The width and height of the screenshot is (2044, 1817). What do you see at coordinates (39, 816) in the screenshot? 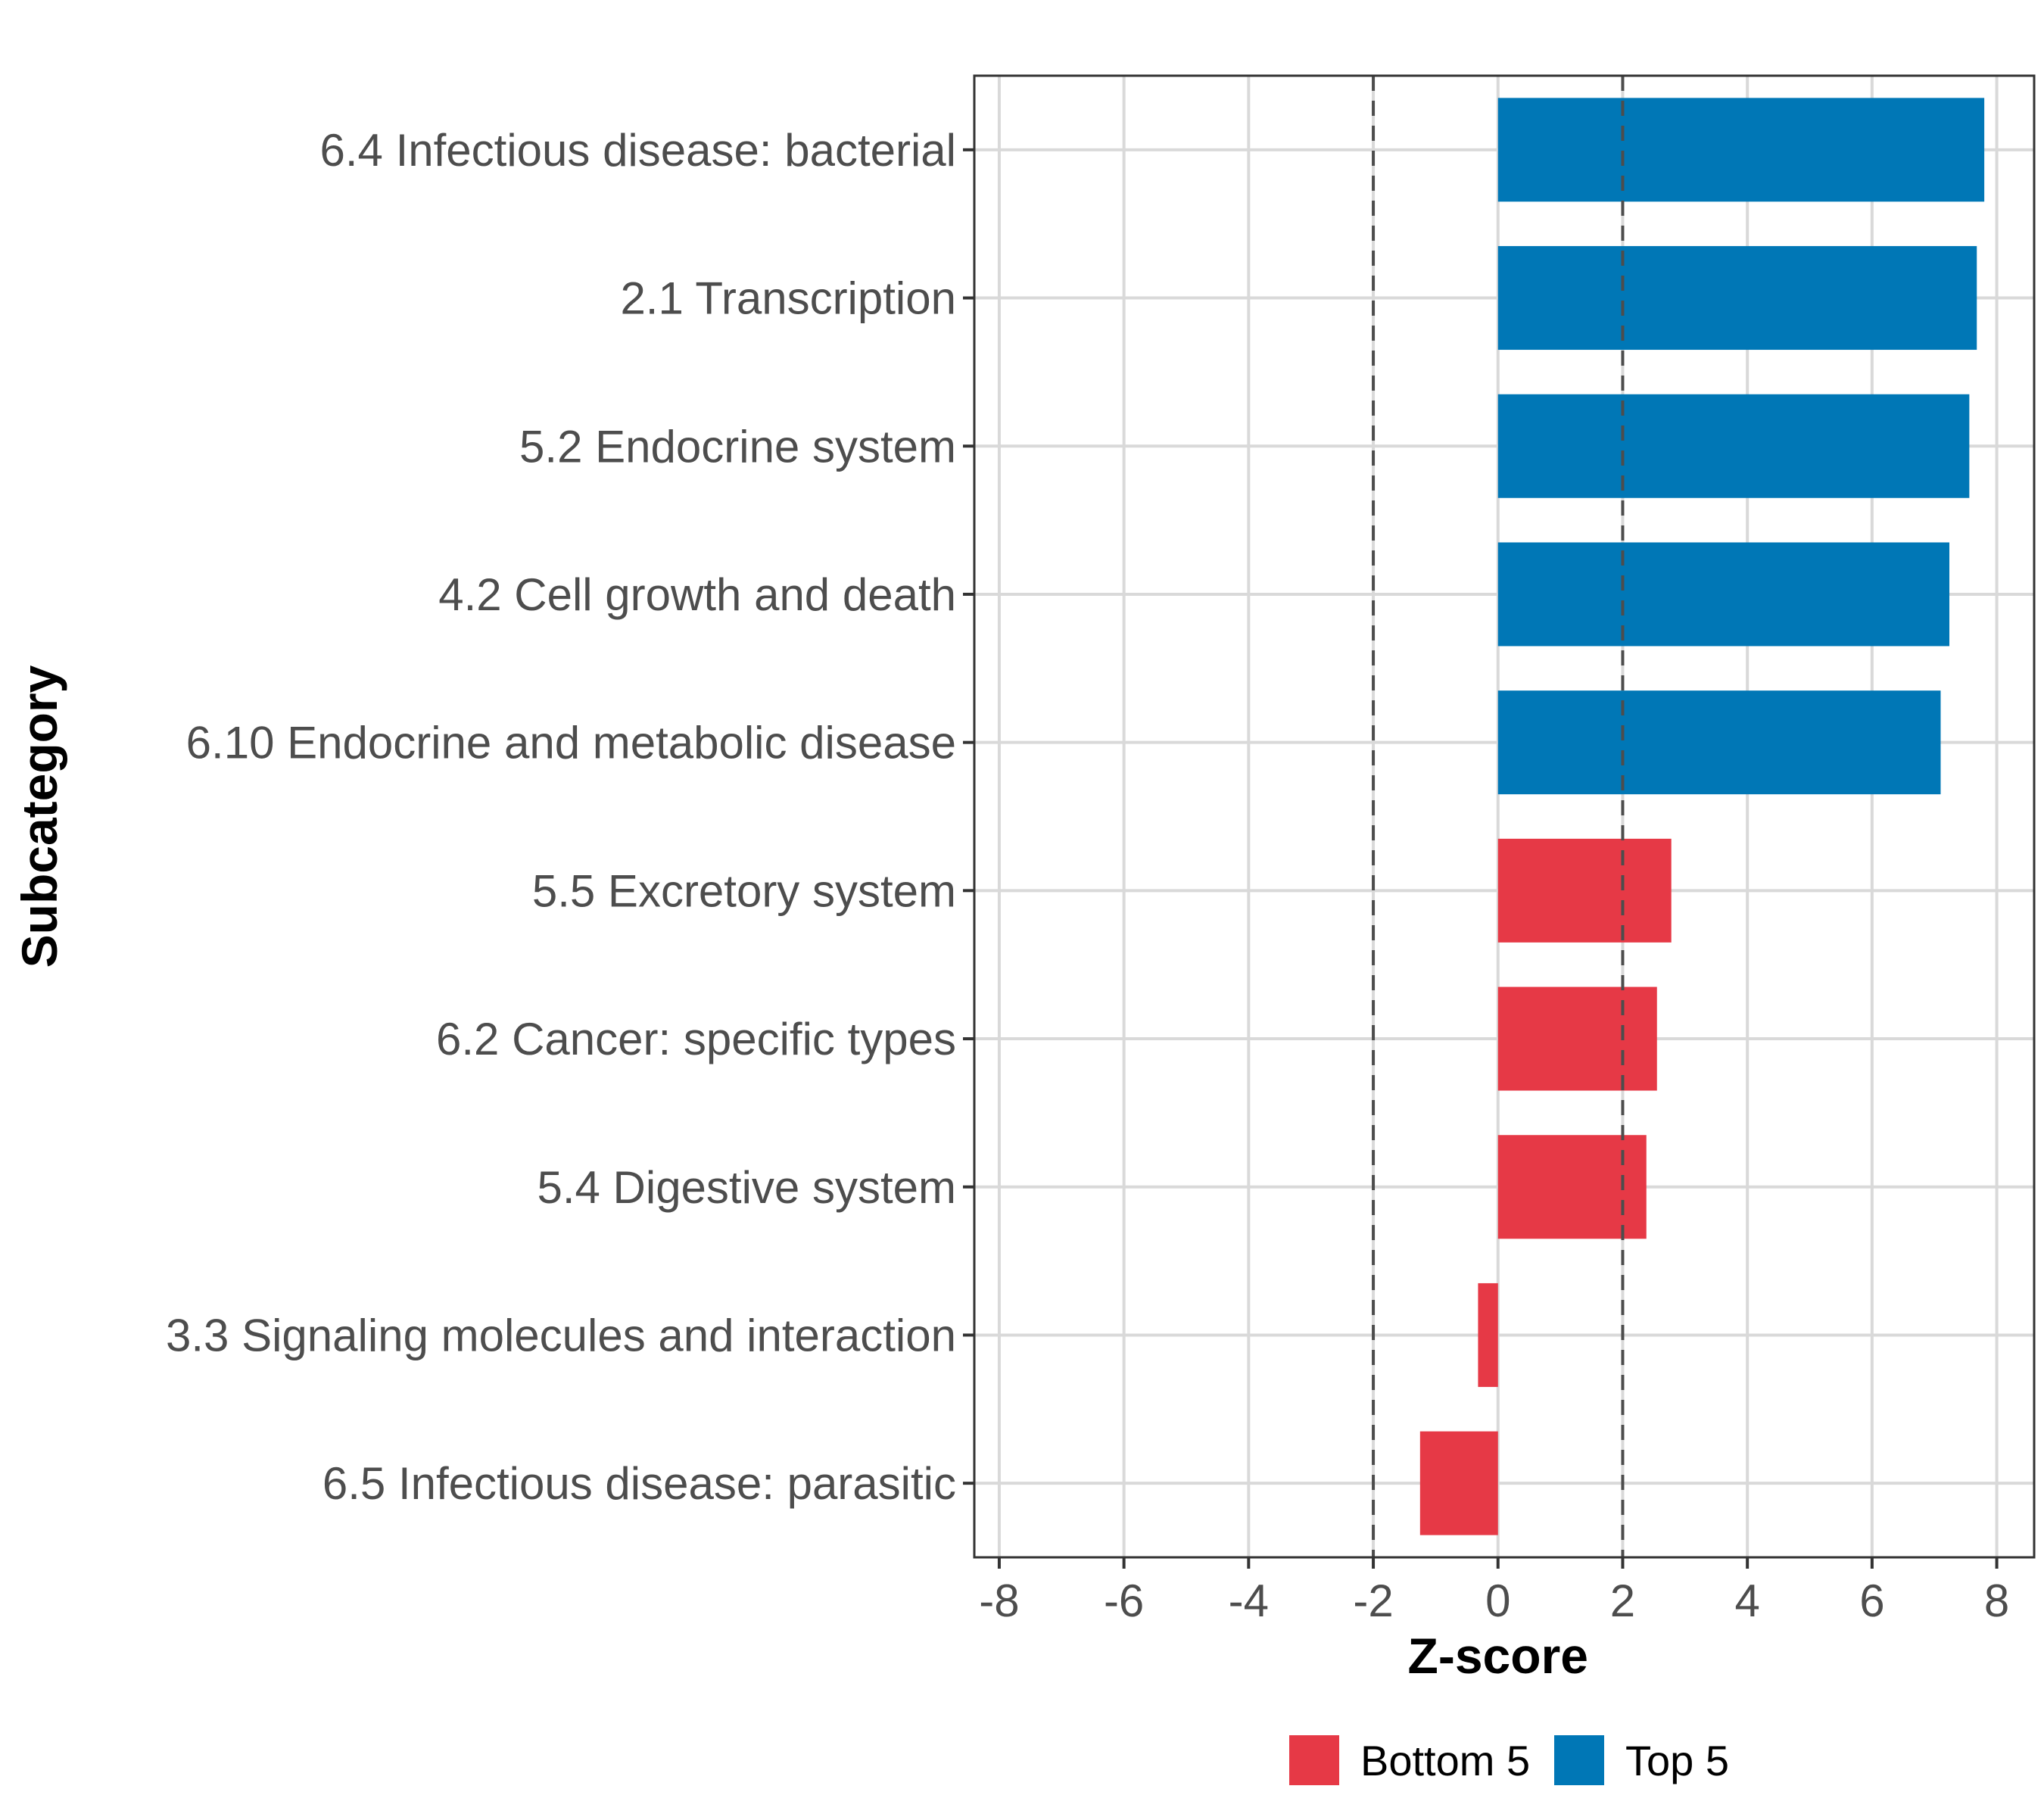
I see `y-axis-title: Subcategory` at bounding box center [39, 816].